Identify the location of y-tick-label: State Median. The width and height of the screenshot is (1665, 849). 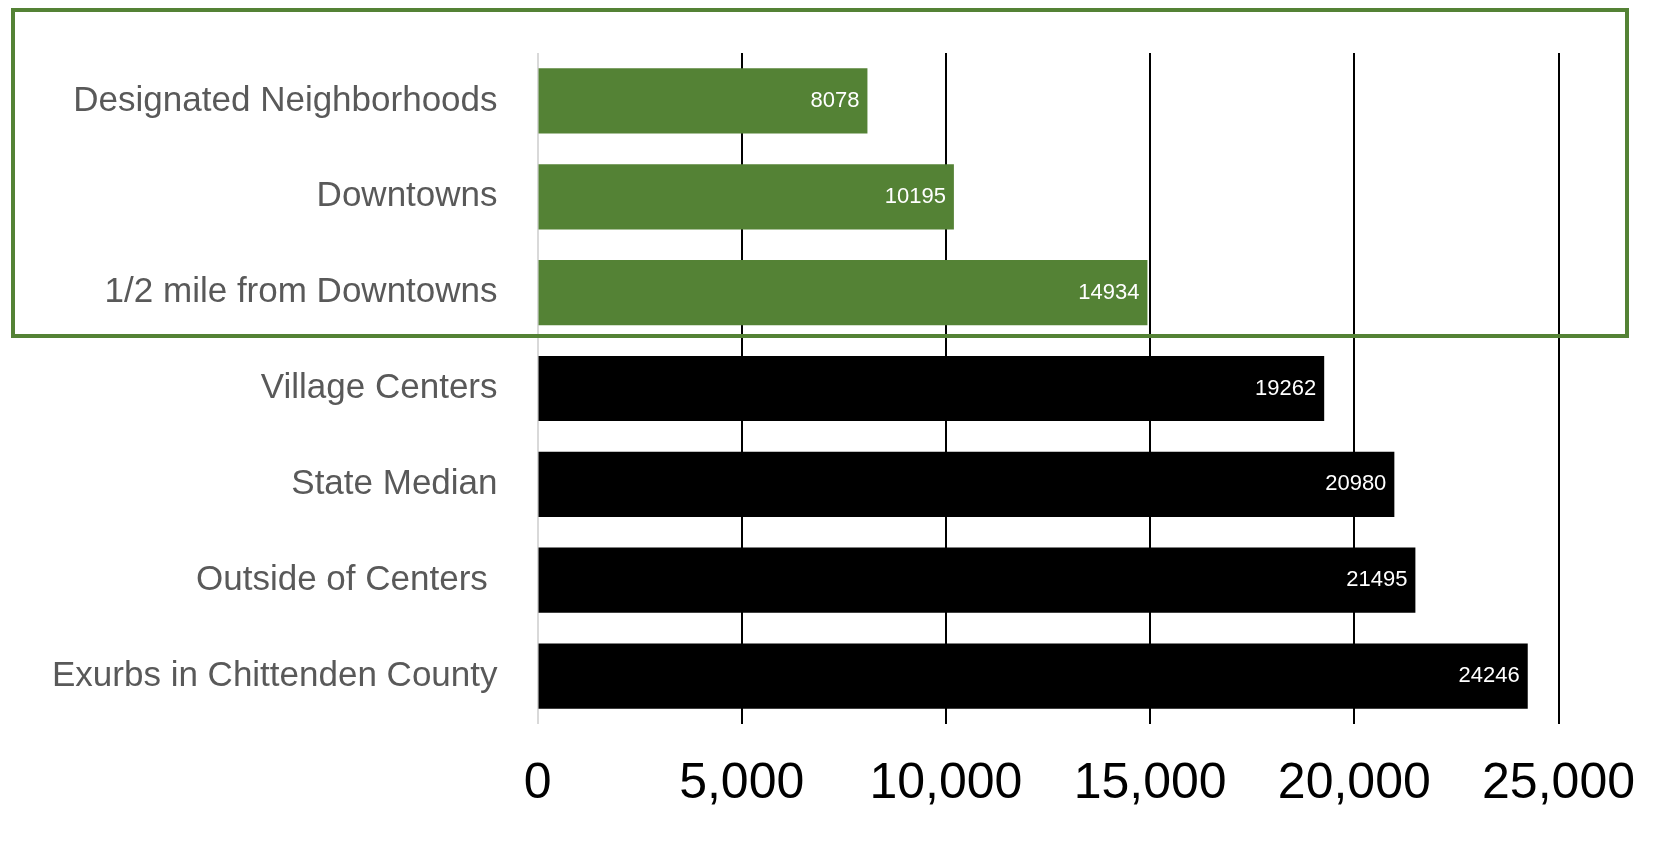
(394, 482).